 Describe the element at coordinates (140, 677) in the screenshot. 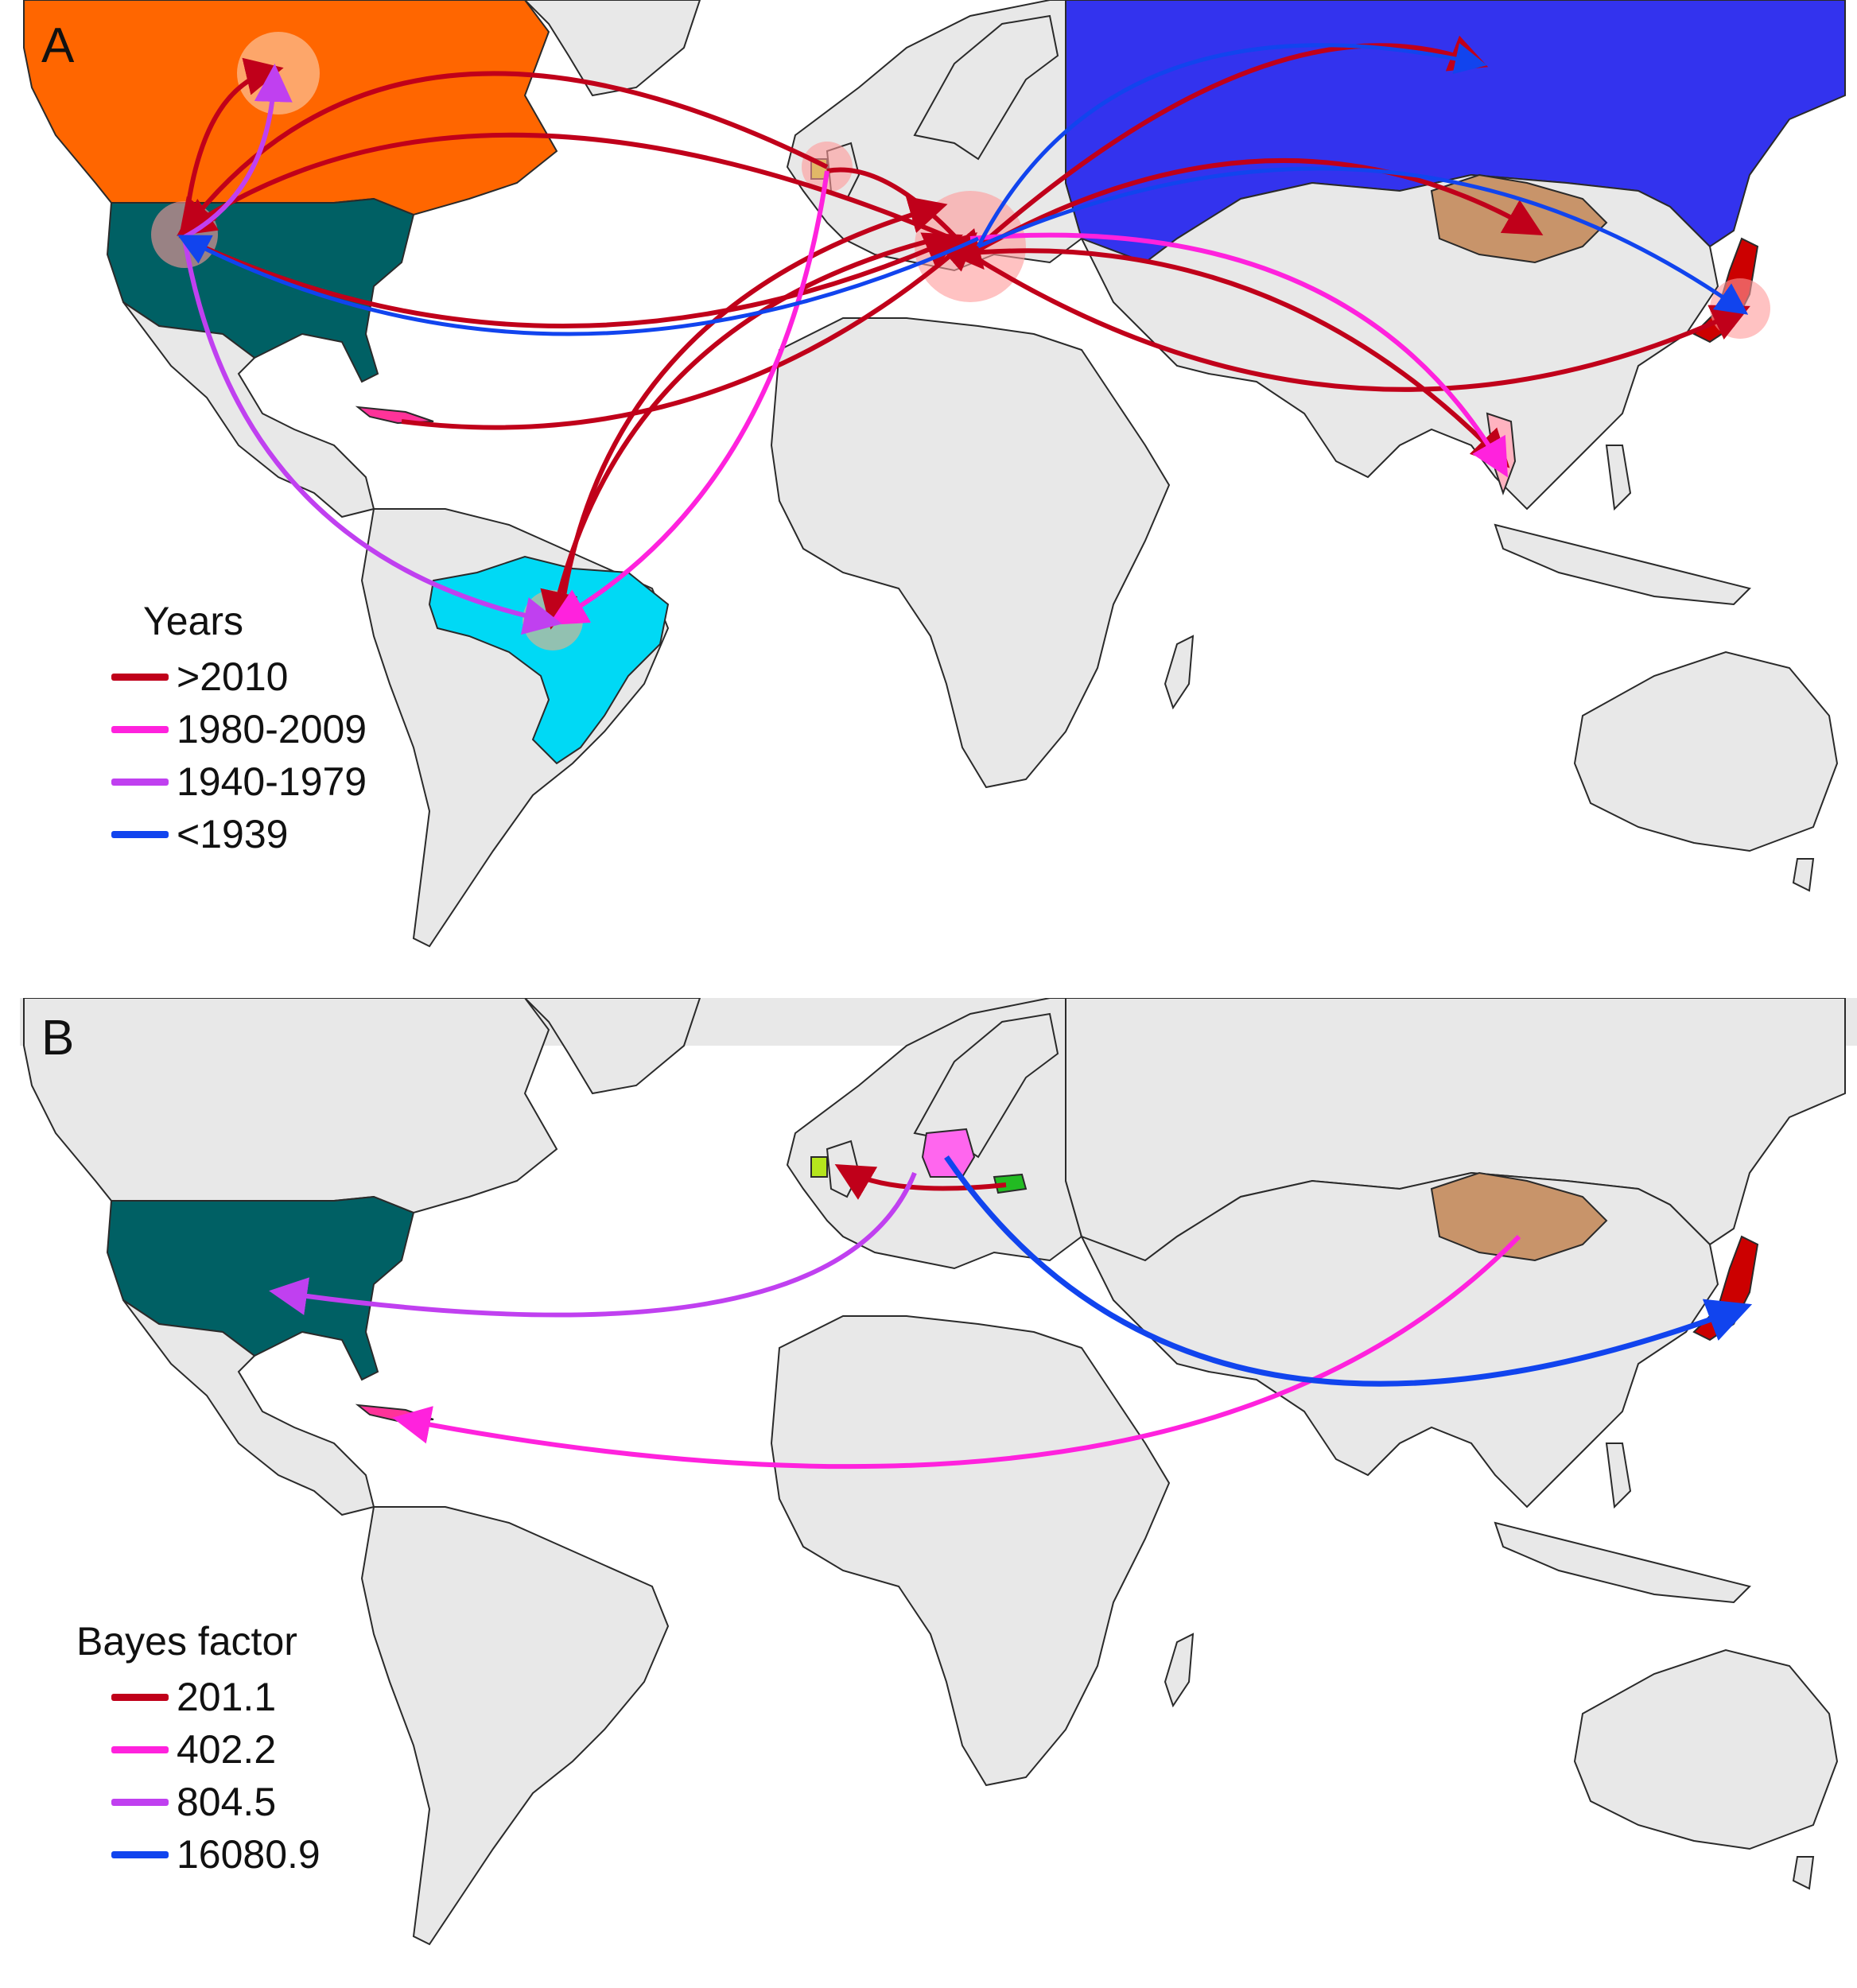

I see `legend-swatch-gt2010` at that location.